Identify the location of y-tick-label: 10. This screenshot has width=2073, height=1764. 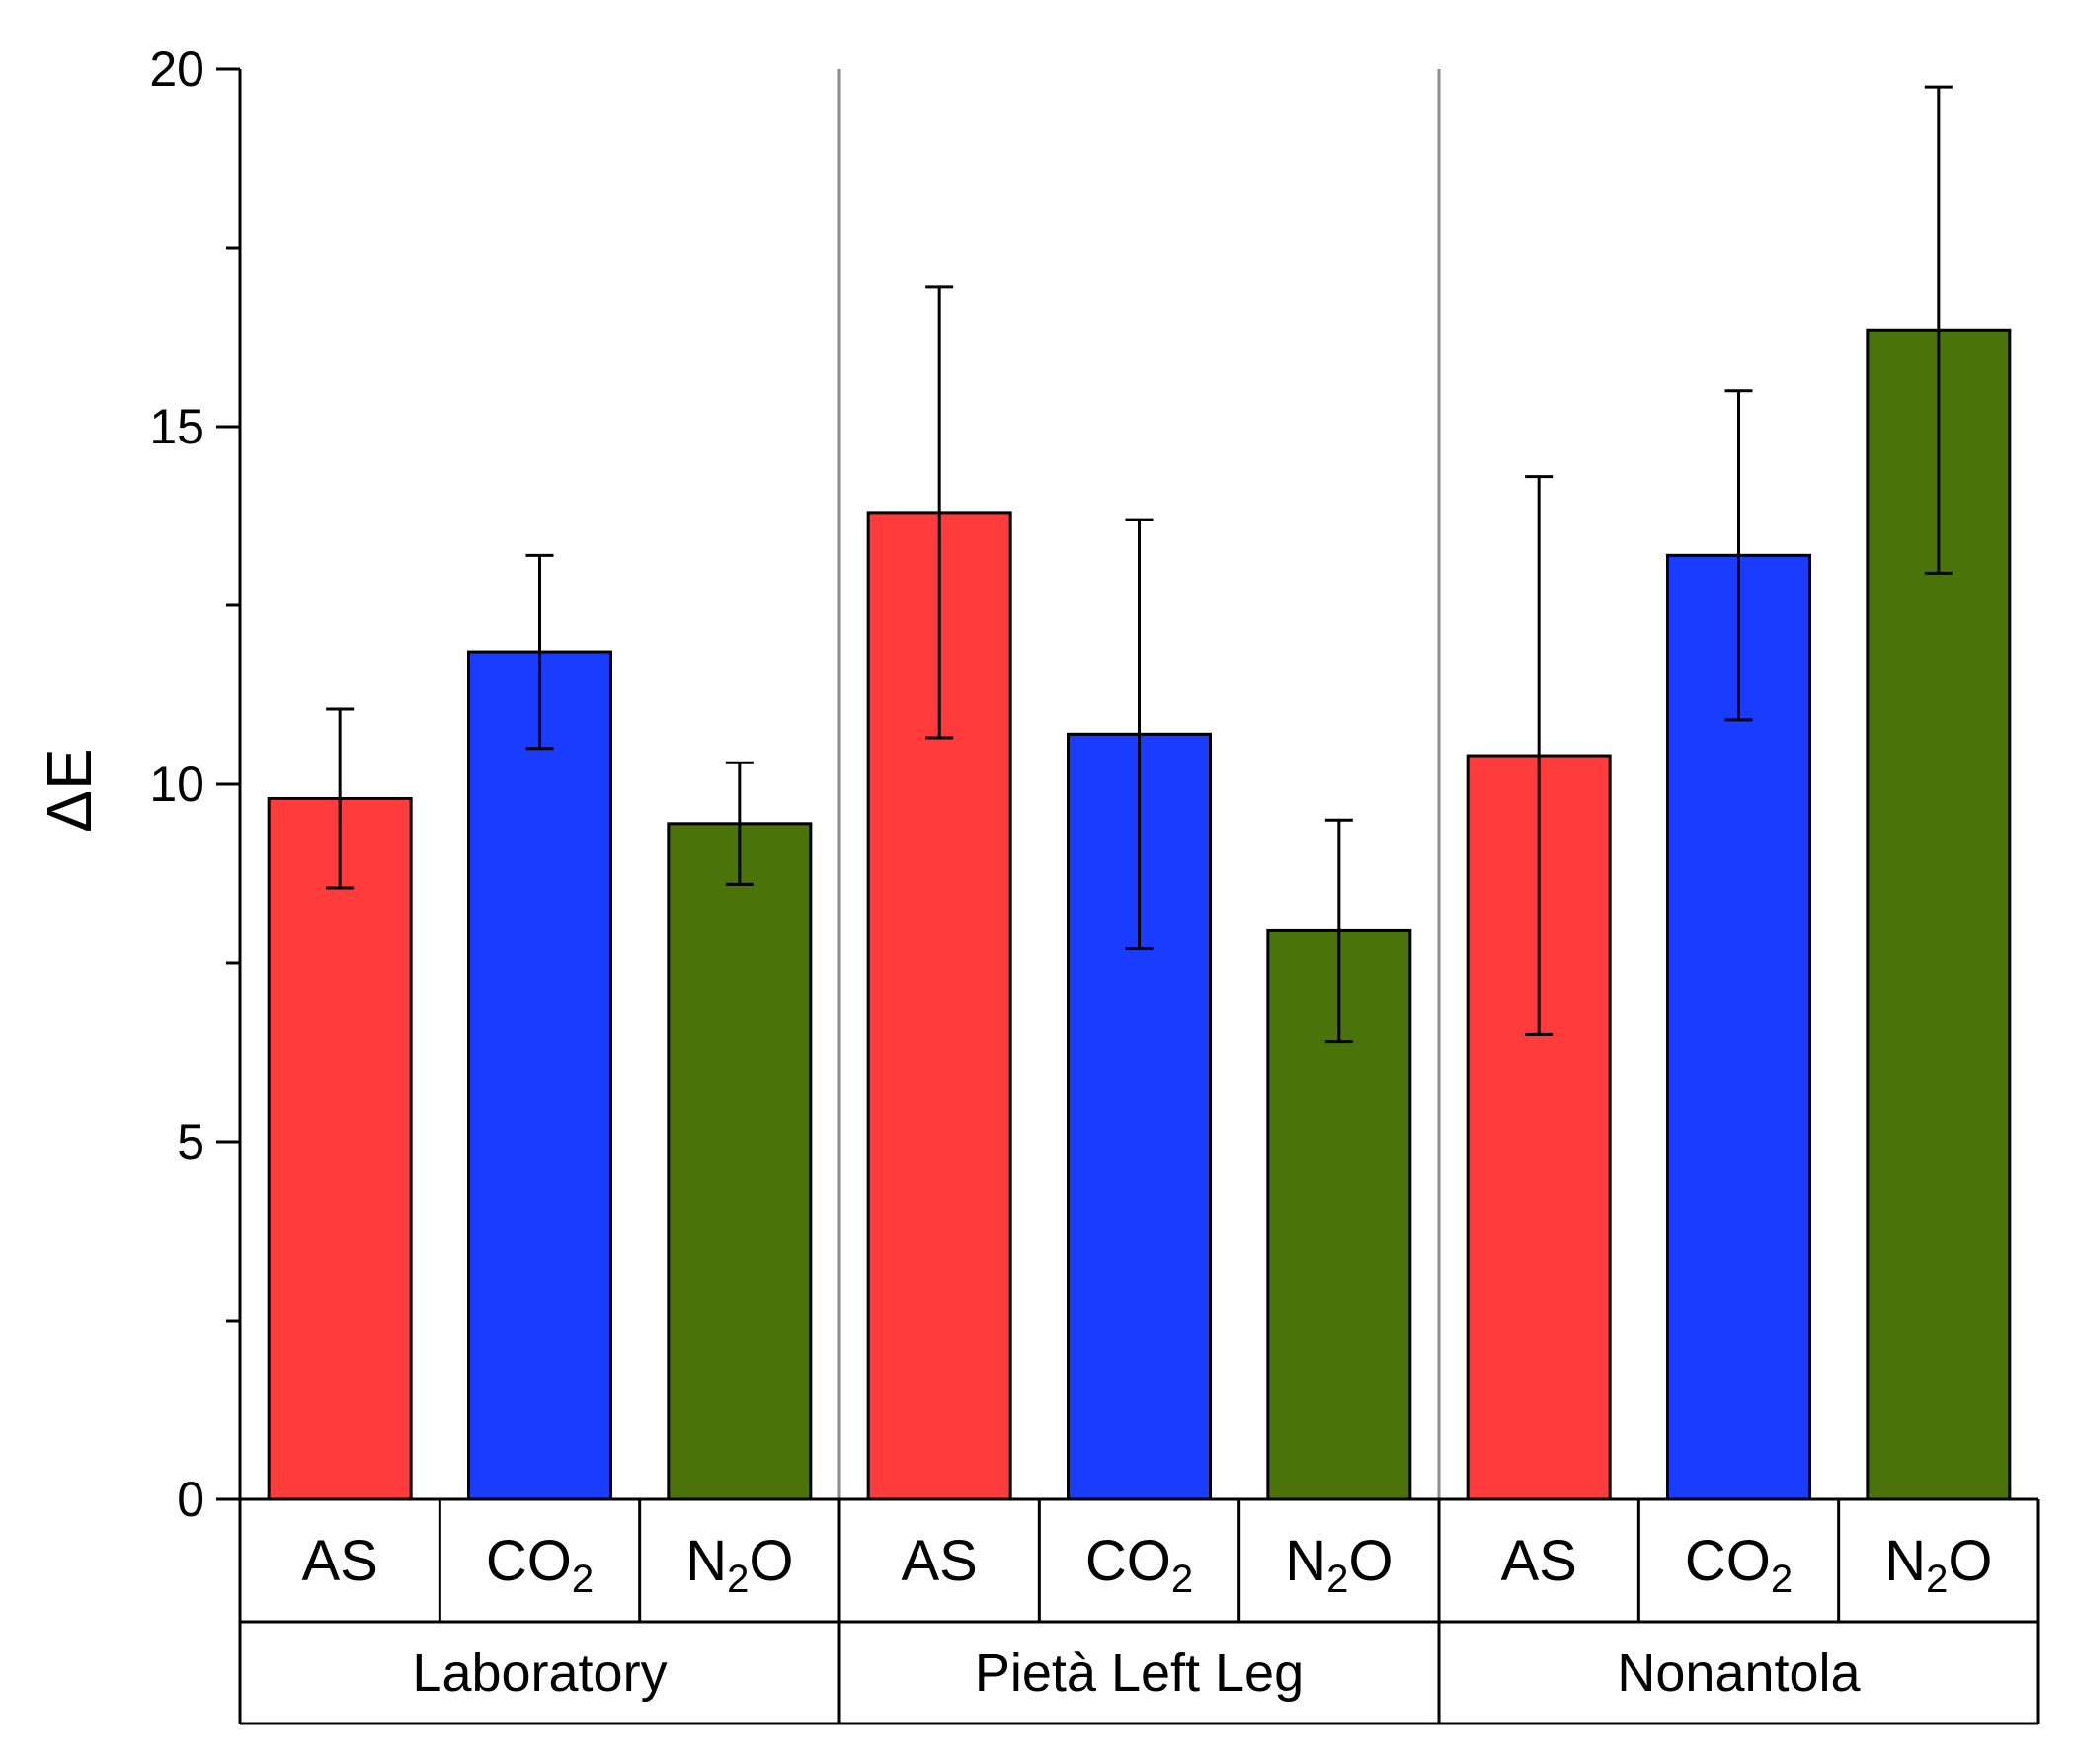
(176, 784).